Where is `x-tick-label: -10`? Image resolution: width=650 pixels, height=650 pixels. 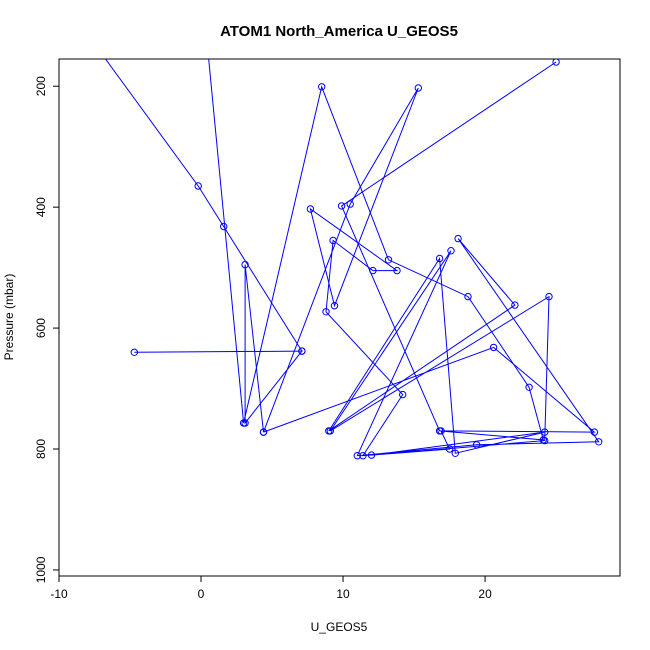 x-tick-label: -10 is located at coordinates (59, 594).